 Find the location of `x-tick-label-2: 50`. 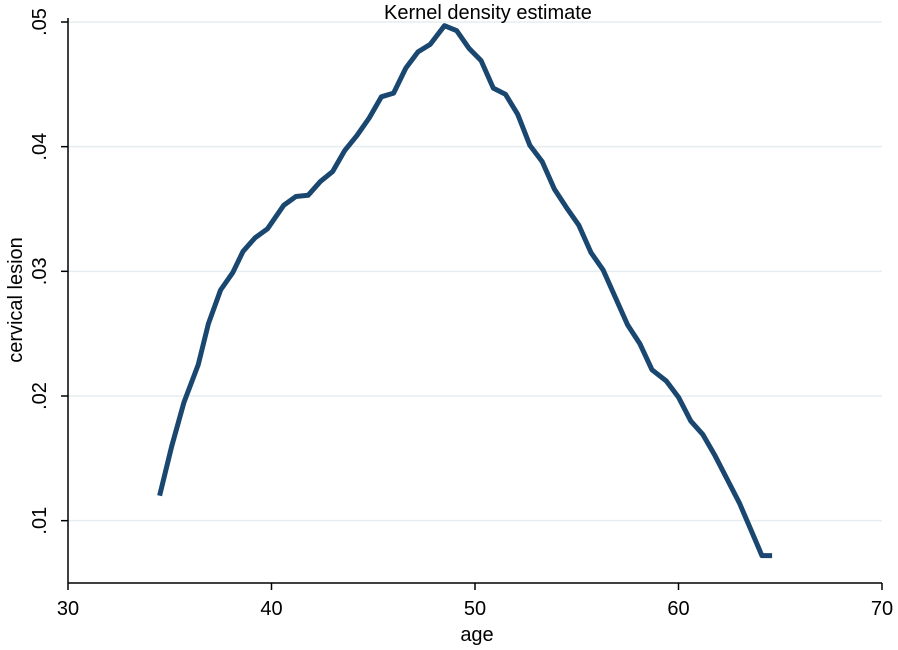

x-tick-label-2: 50 is located at coordinates (475, 609).